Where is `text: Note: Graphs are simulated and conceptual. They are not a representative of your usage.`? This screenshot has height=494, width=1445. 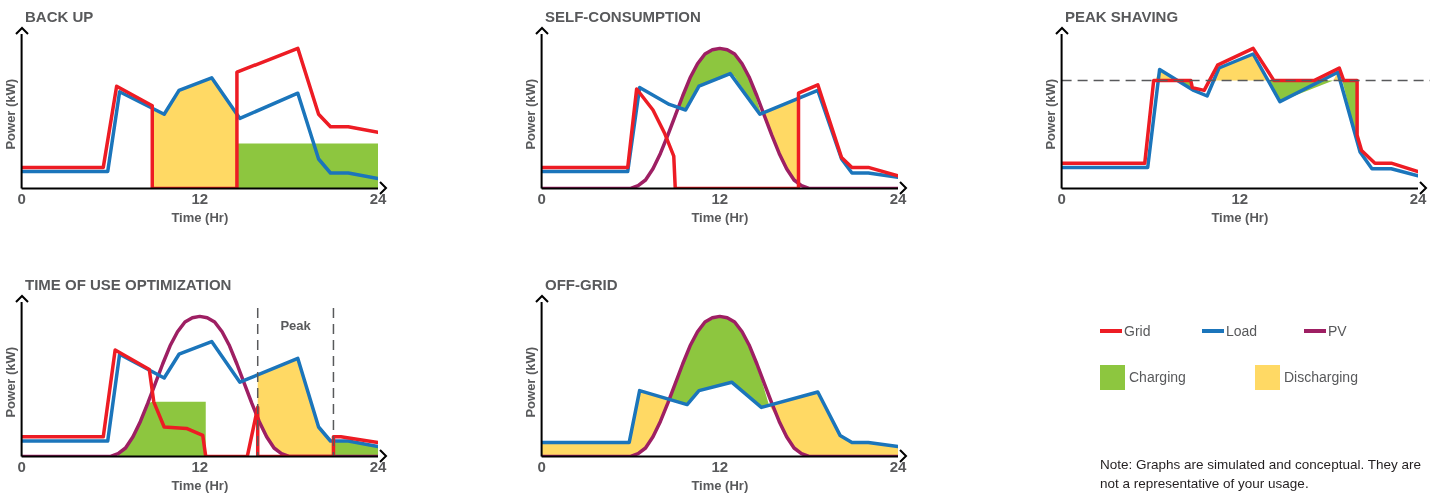 text: Note: Graphs are simulated and conceptual. They are not a representative of your usage. is located at coordinates (1261, 474).